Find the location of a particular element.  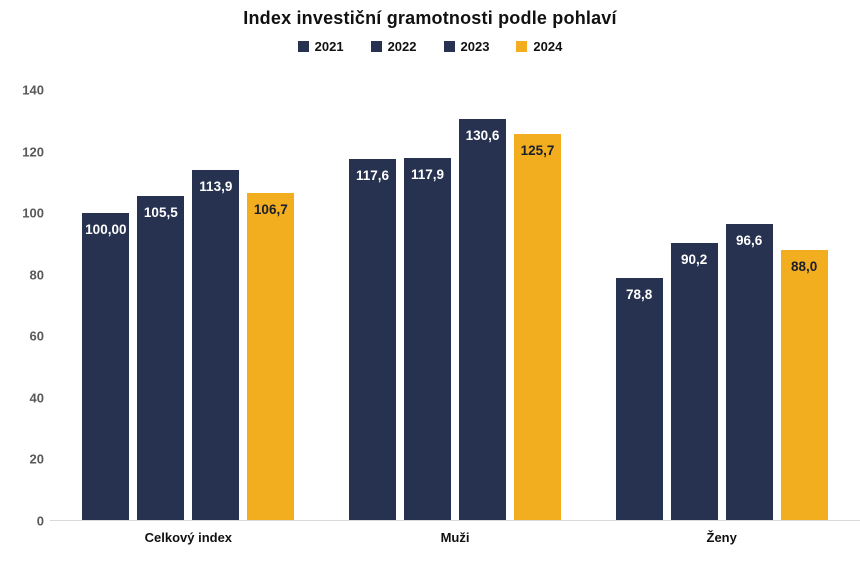

bar-value-label: 113,9 is located at coordinates (216, 187).